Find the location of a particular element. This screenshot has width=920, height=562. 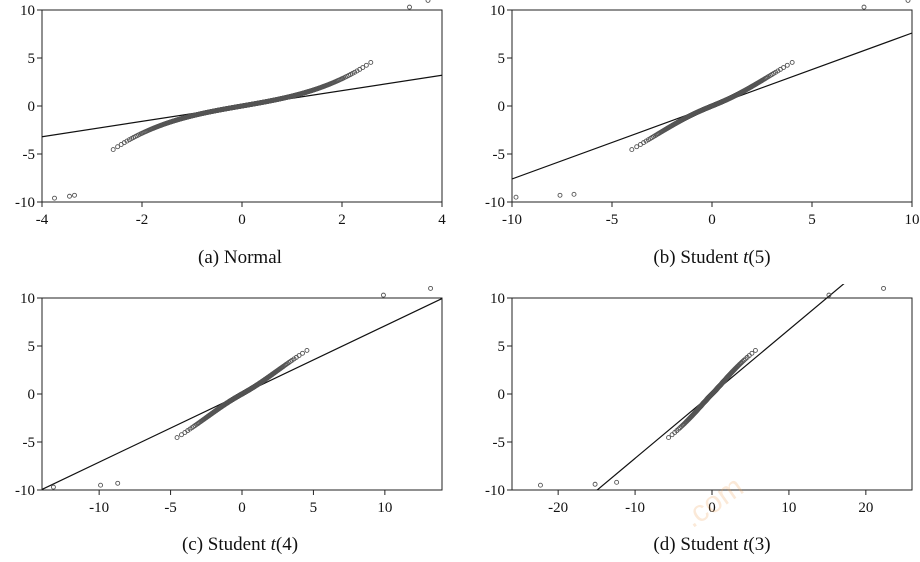

caption-suffix: (3) is located at coordinates (759, 544).